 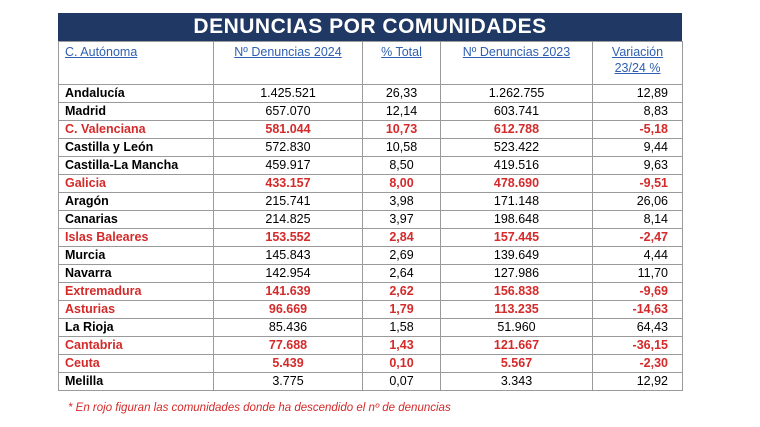 I want to click on table-cell: 419.516, so click(x=516, y=165).